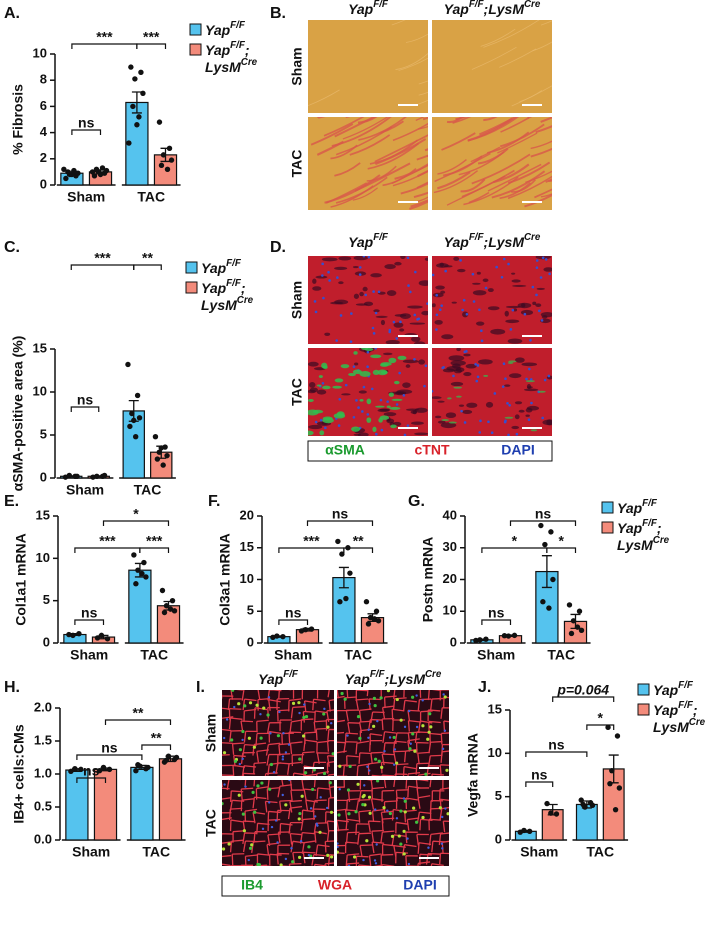 Image resolution: width=711 pixels, height=930 pixels. I want to click on stain-label: IB4, so click(252, 885).